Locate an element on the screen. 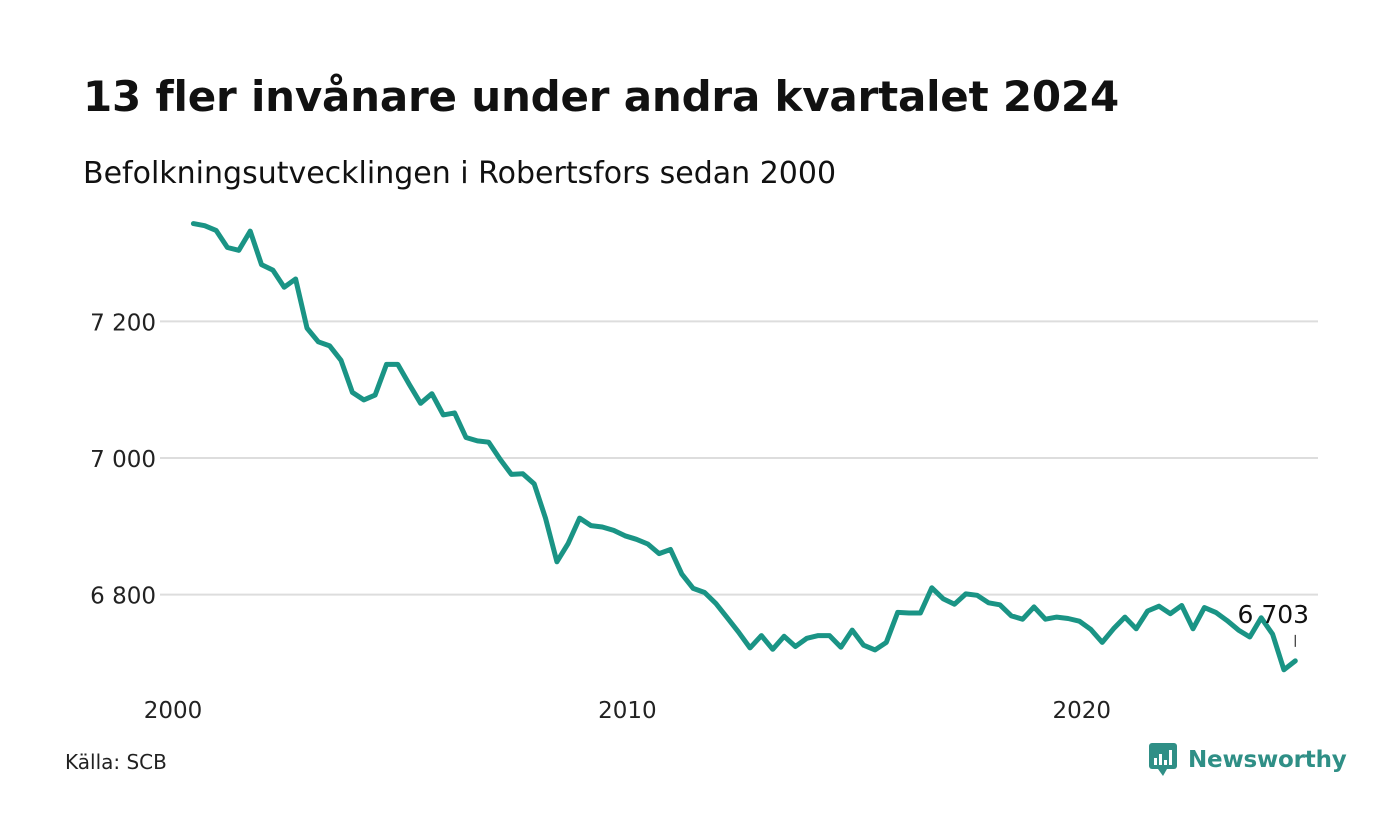 The width and height of the screenshot is (1400, 840). y-tick-label: 7 200 is located at coordinates (123, 323).